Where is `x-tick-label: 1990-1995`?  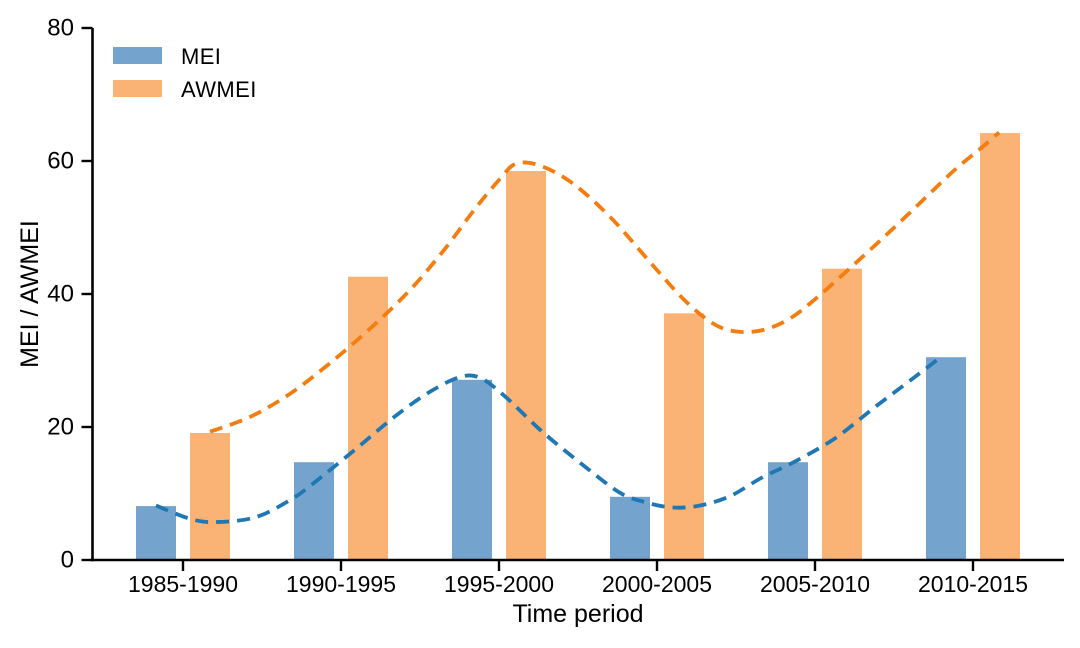
x-tick-label: 1990-1995 is located at coordinates (341, 584).